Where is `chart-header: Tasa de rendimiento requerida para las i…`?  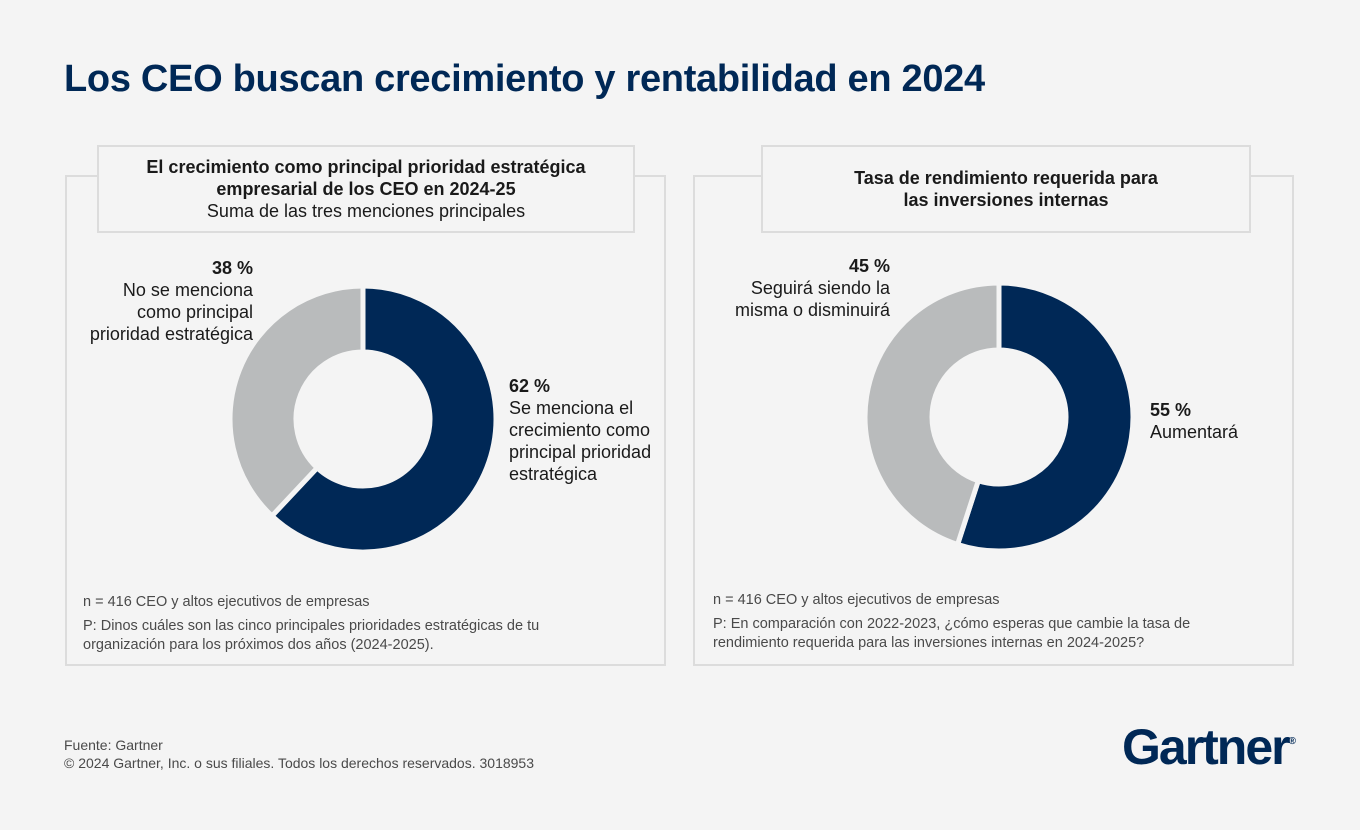
chart-header: Tasa de rendimiento requerida para las i… is located at coordinates (1006, 189).